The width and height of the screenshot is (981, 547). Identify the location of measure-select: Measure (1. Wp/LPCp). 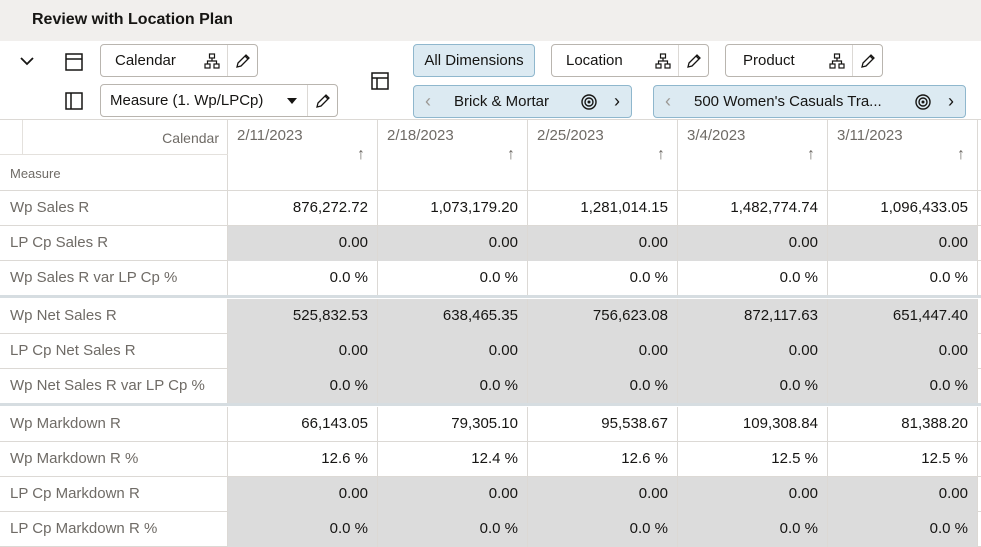
(219, 100).